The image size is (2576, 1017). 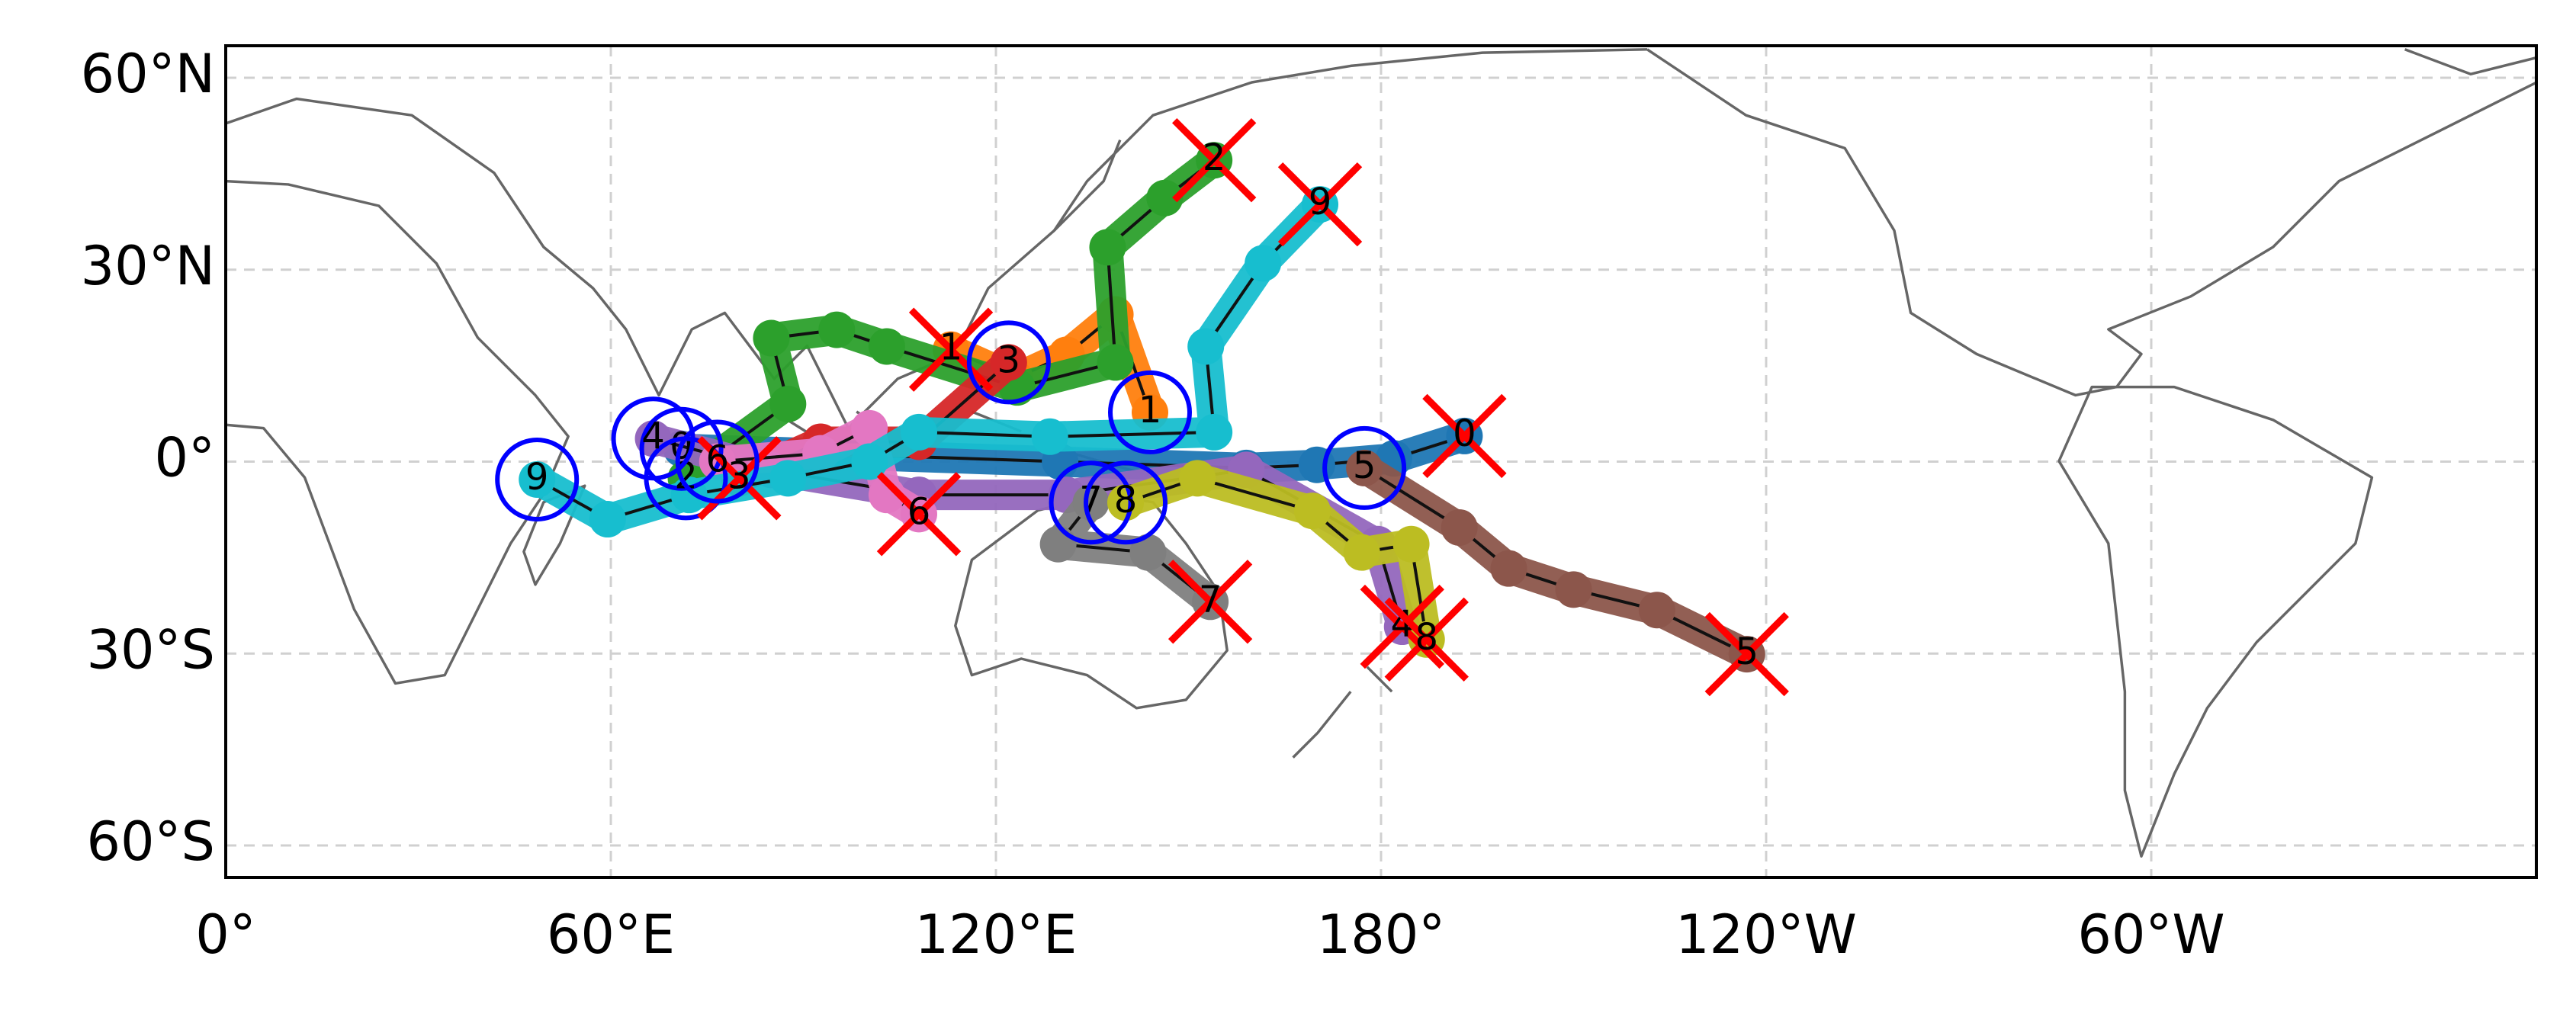 I want to click on start-label: 3, so click(x=1009, y=359).